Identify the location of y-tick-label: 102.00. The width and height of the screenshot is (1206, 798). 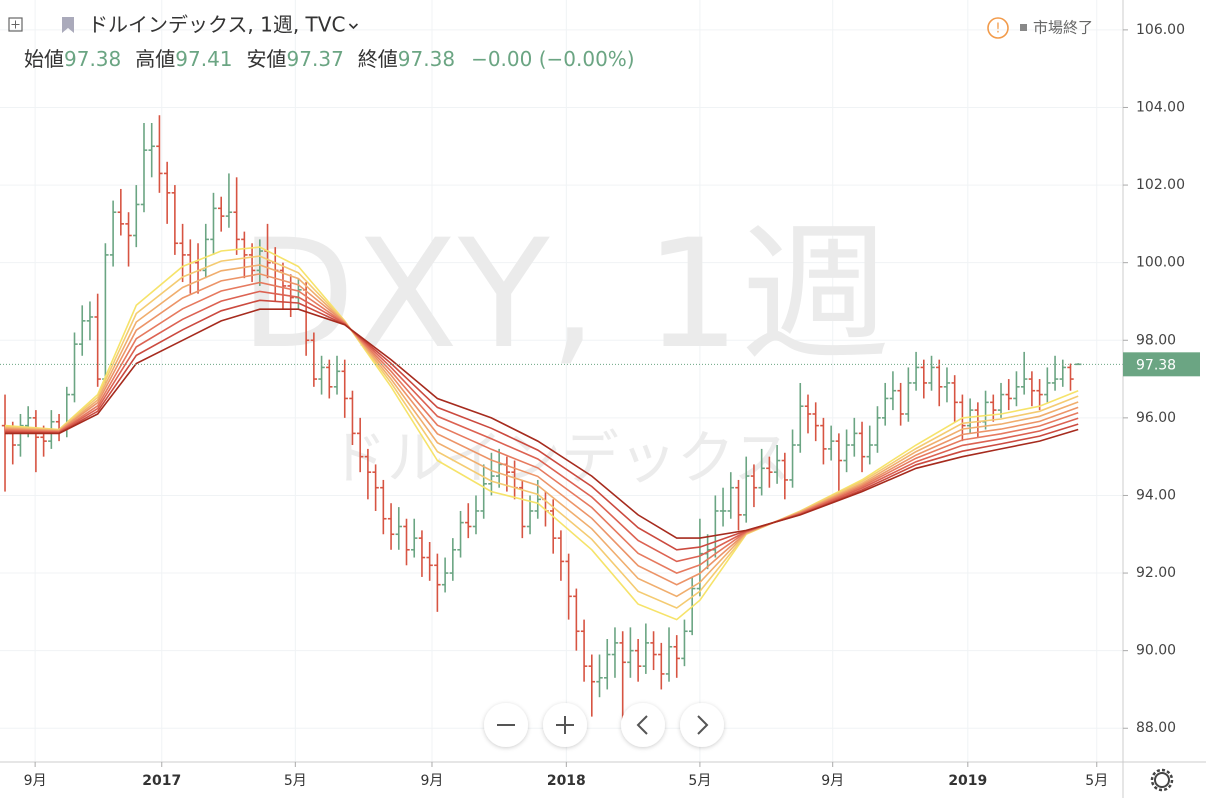
(1160, 185).